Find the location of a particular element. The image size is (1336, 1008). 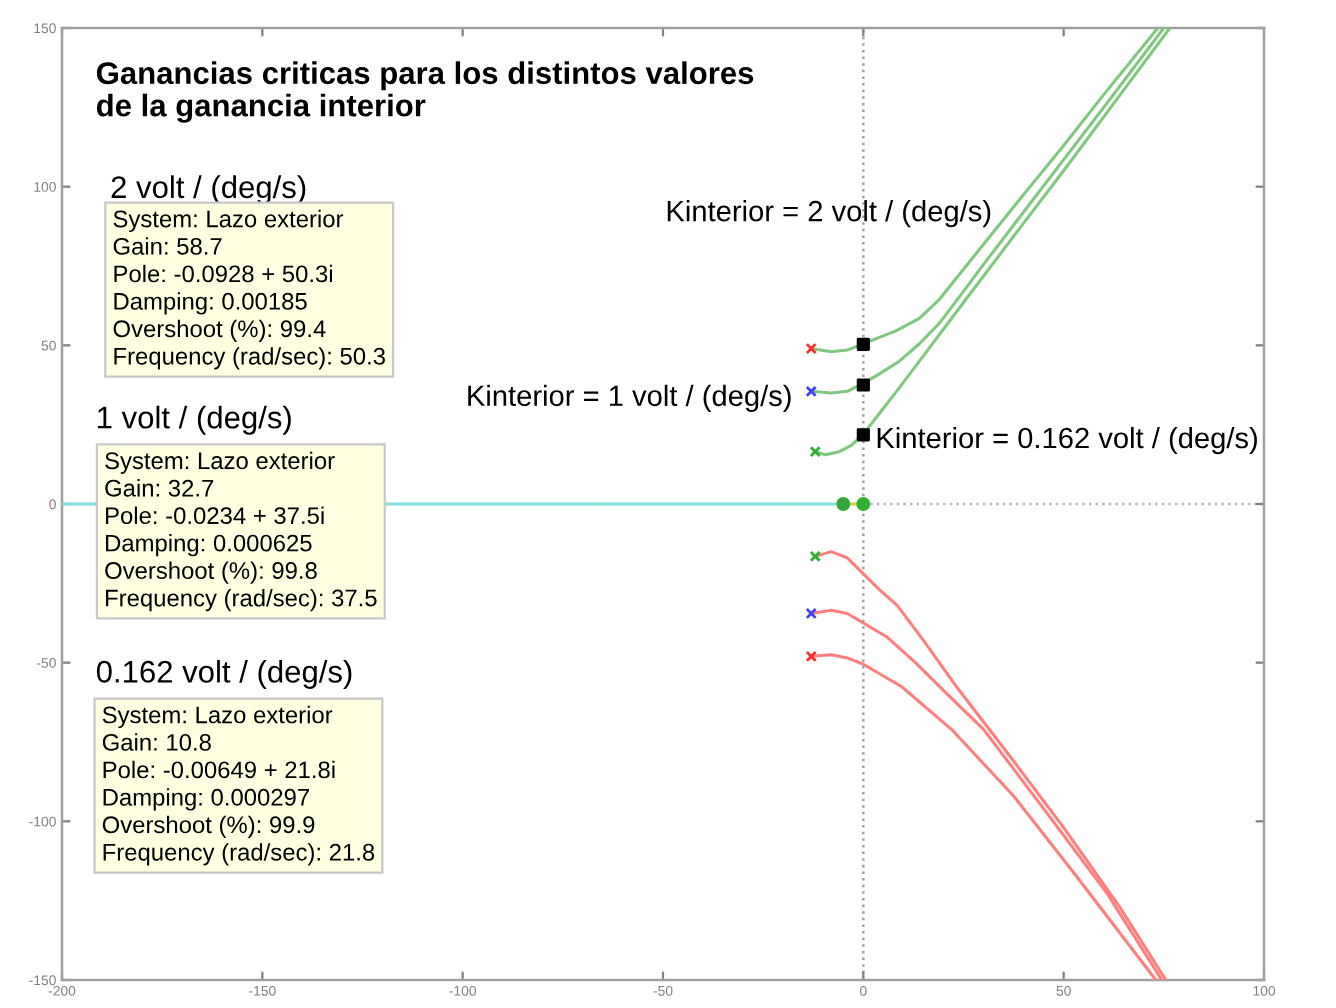

annotation: System: Lazo exterior Gain: 10.8 Pole: -0.00649 + 21.8i Damping: 0.000297 Overshoot (%): 99.9 Frequency (rad/sec): 21.8 is located at coordinates (238, 785).